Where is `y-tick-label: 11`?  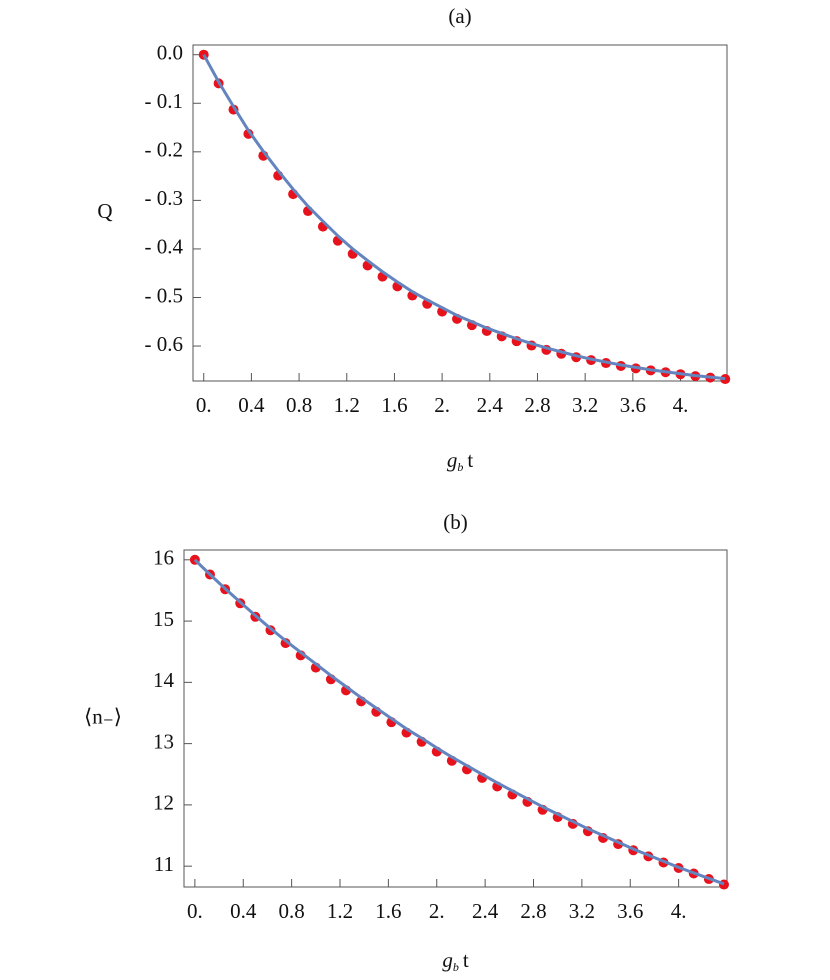
y-tick-label: 11 is located at coordinates (164, 864).